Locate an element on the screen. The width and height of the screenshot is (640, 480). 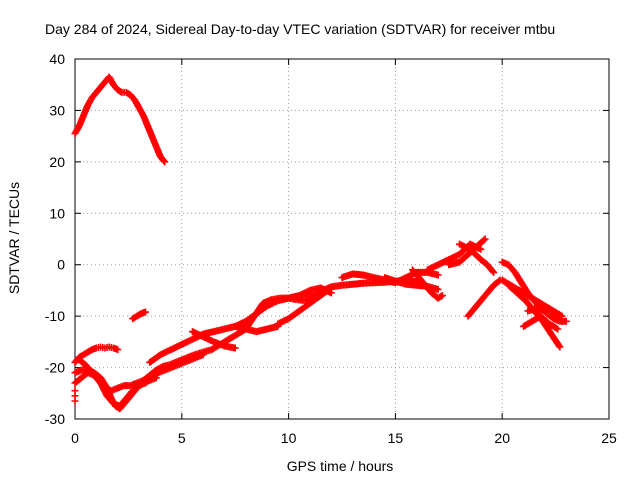
y-tick-label: -30 is located at coordinates (55, 419).